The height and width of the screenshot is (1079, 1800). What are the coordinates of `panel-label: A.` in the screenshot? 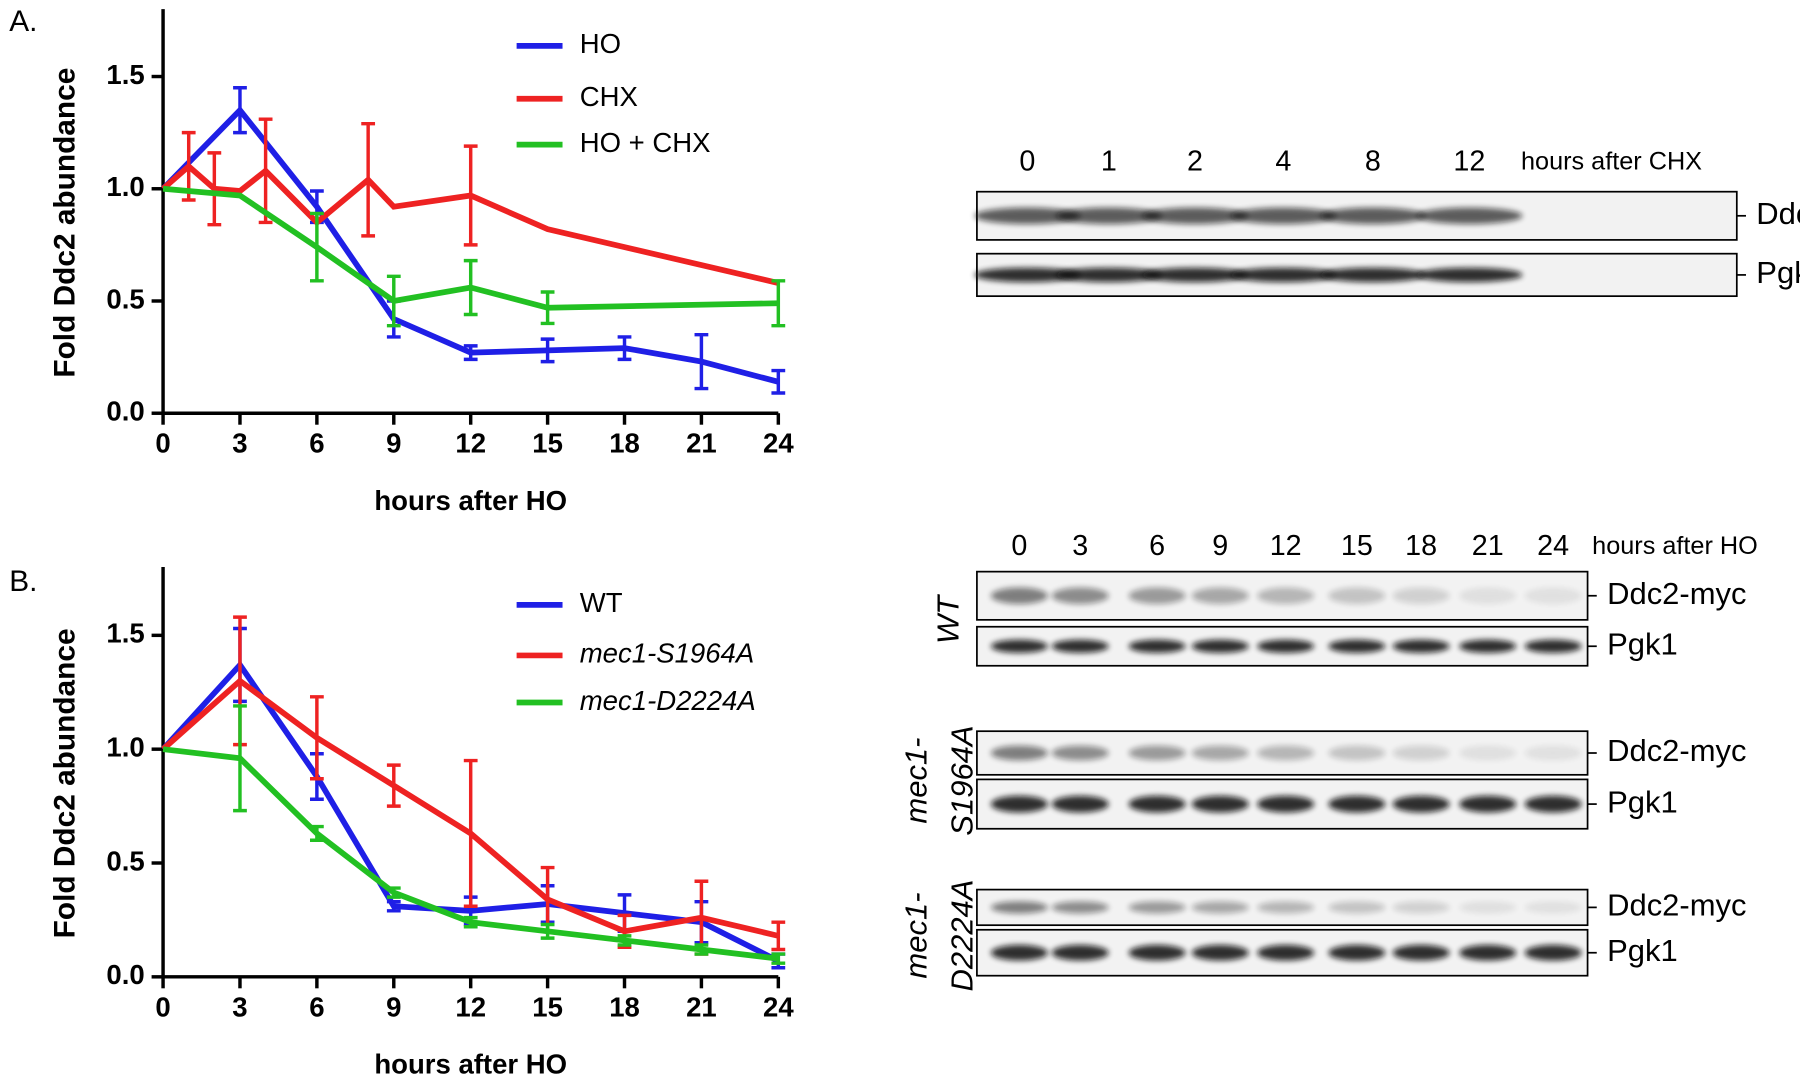 It's located at (23, 21).